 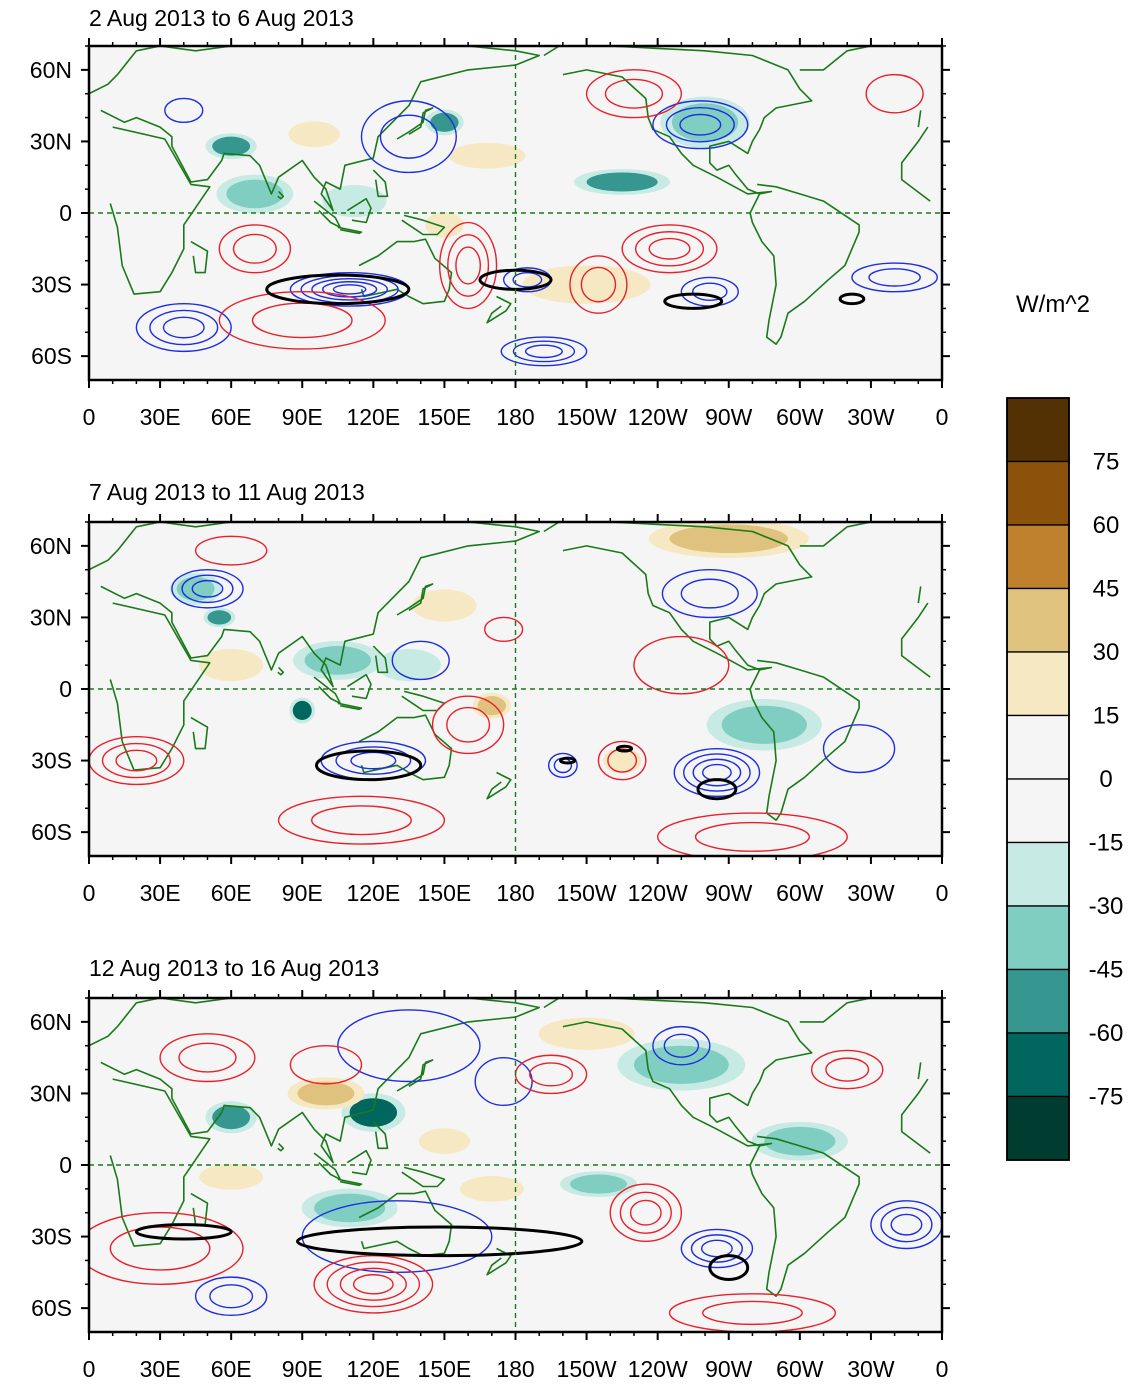 What do you see at coordinates (800, 893) in the screenshot?
I see `panel-2-xtick-label-10: 60W` at bounding box center [800, 893].